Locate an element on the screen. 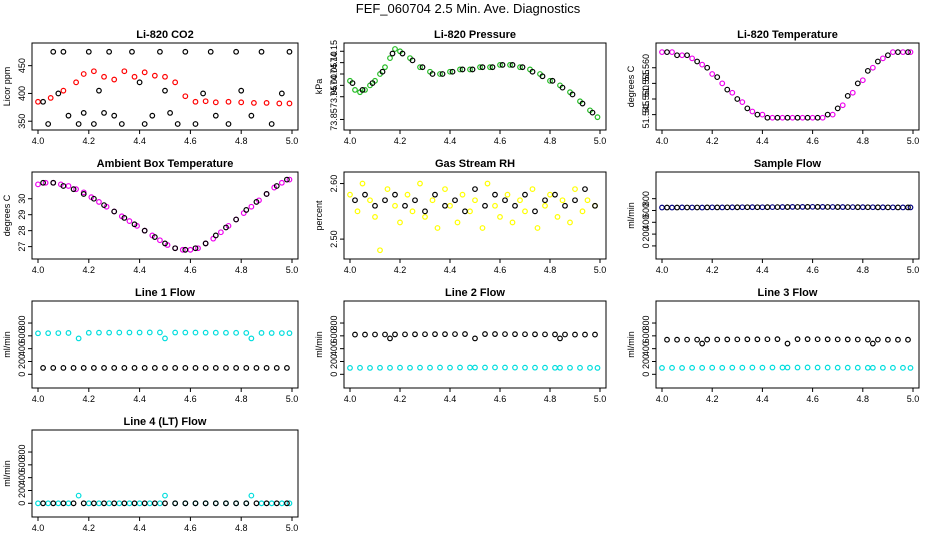 The width and height of the screenshot is (936, 540). chart-title: Line 2 Flow is located at coordinates (475, 293).